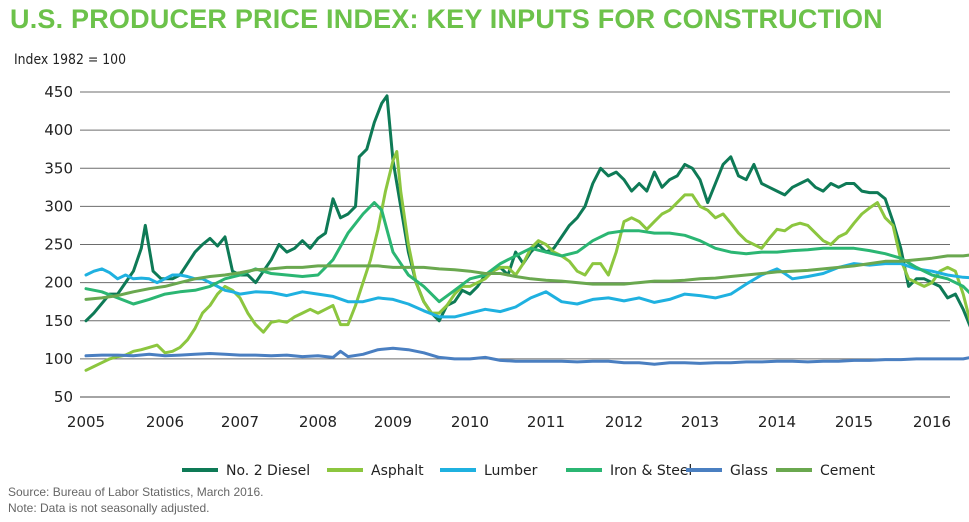 The width and height of the screenshot is (969, 522). Describe the element at coordinates (318, 422) in the screenshot. I see `x-tick-label: 2008` at that location.